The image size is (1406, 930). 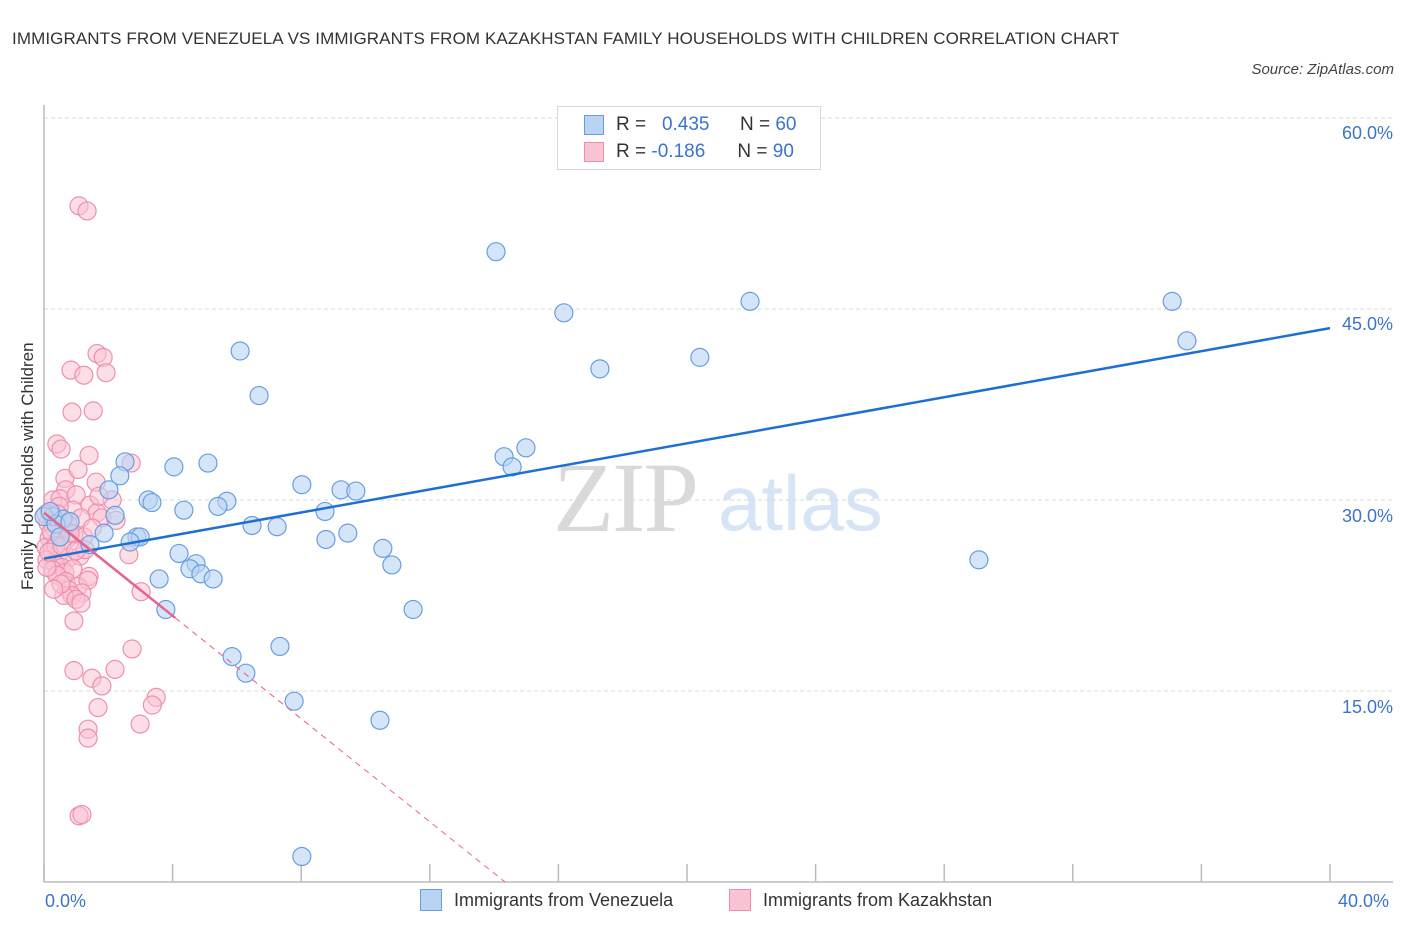 I want to click on y-tick-45: 45.0%, so click(x=1367, y=324).